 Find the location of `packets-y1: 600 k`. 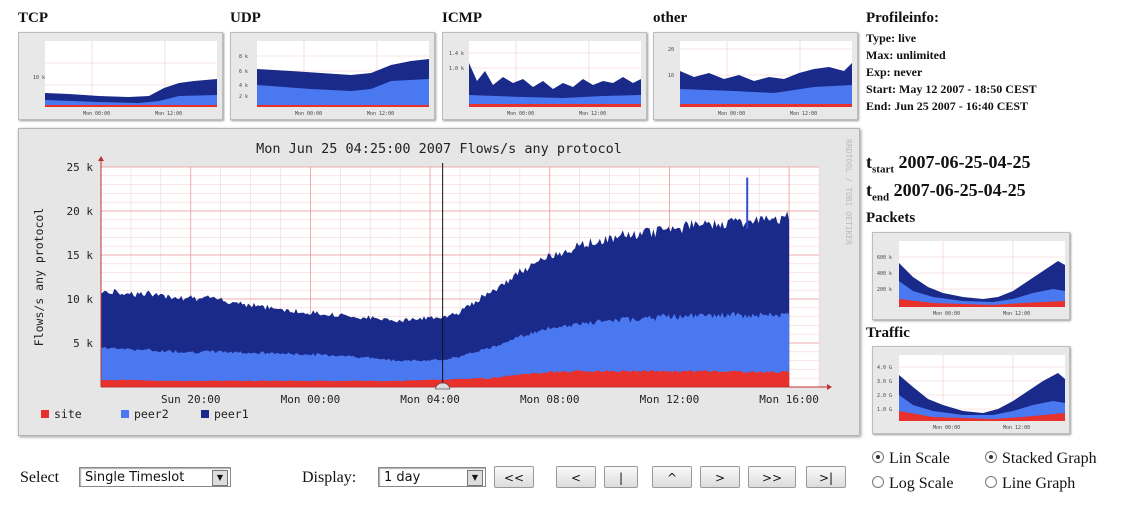

packets-y1: 600 k is located at coordinates (884, 258).